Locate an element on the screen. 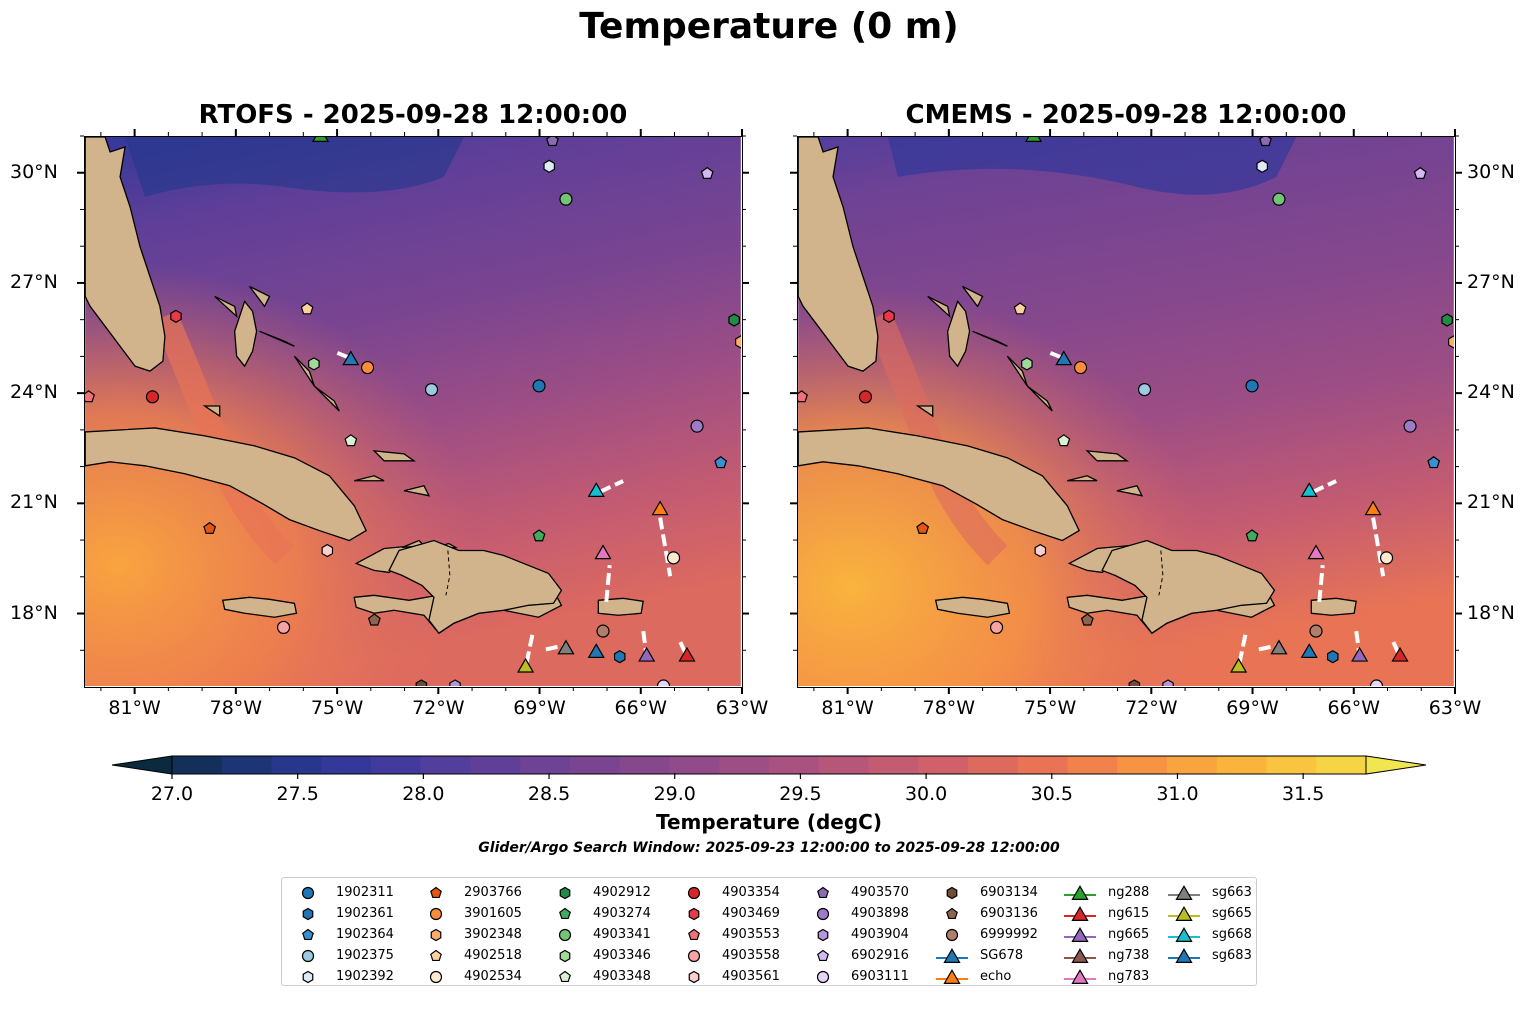 The height and width of the screenshot is (1014, 1538). lat-tick-label: 27°N is located at coordinates (34, 281).